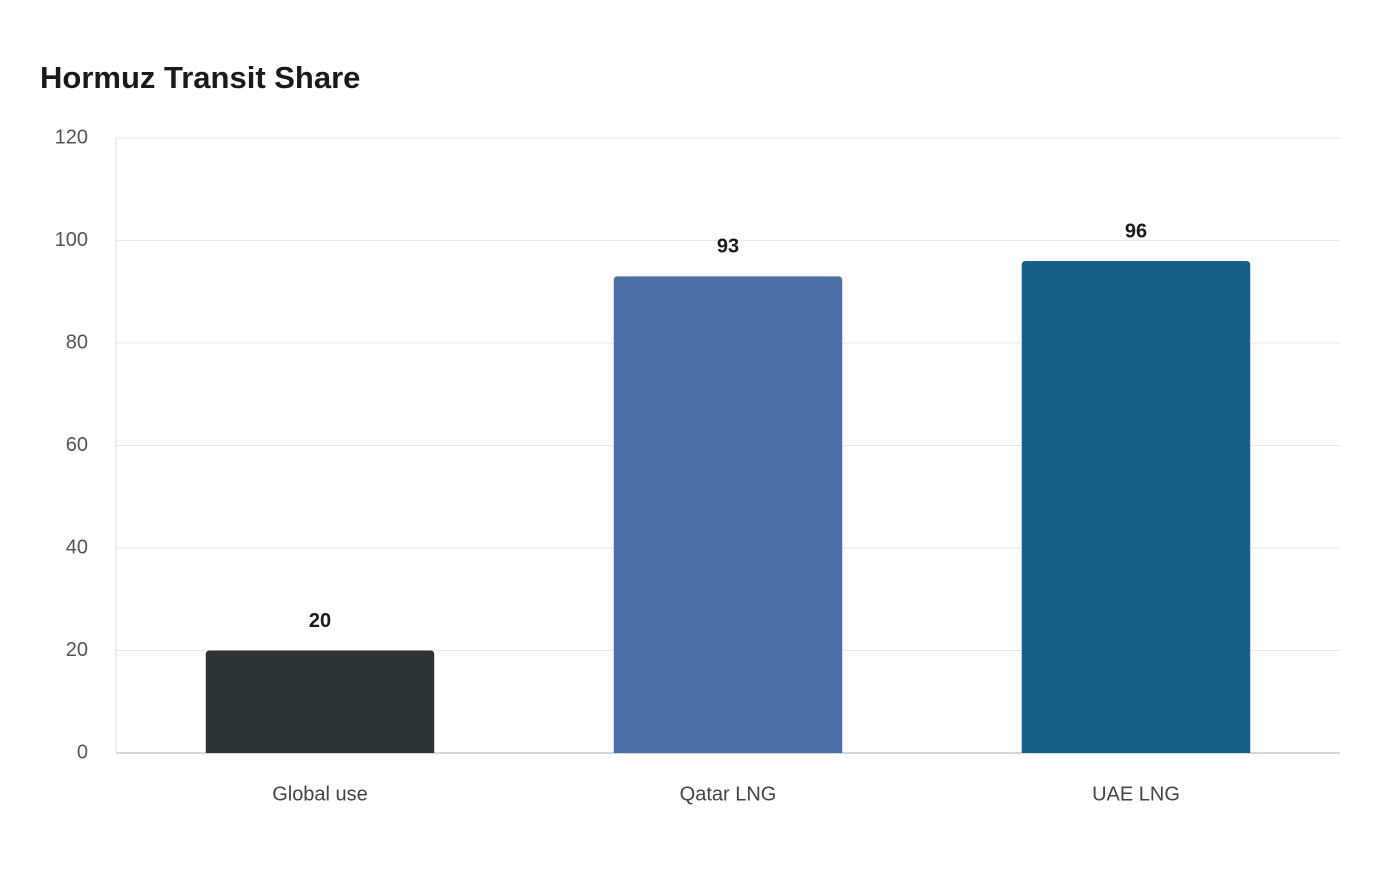  I want to click on y-tick-label: 120, so click(71, 137).